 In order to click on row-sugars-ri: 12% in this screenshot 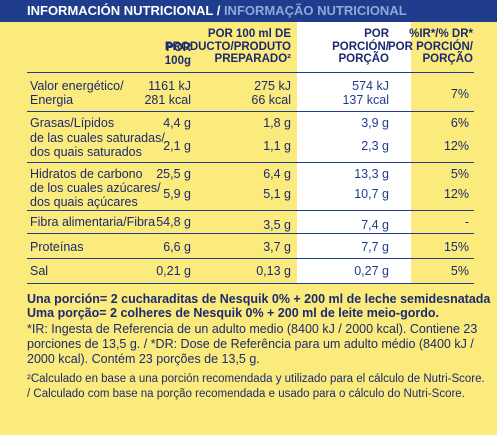, I will do `click(456, 194)`.